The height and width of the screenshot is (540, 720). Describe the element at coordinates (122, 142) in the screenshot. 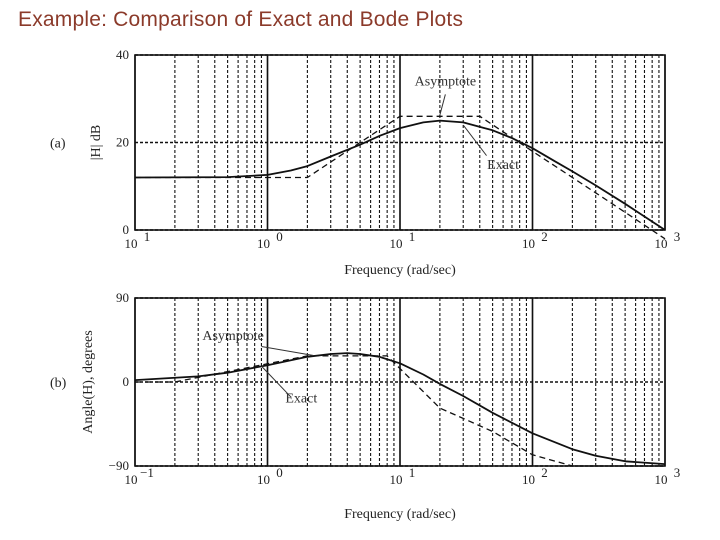

I see `y-tick-label: 20` at that location.